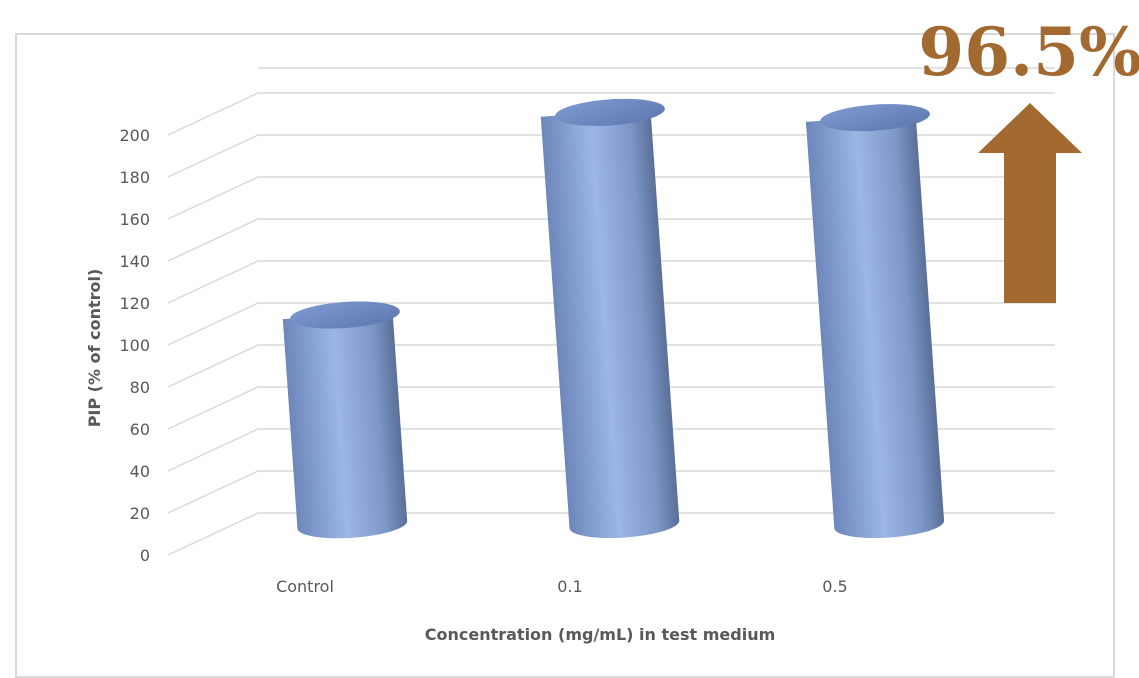  I want to click on y-tick-label: 60, so click(140, 429).